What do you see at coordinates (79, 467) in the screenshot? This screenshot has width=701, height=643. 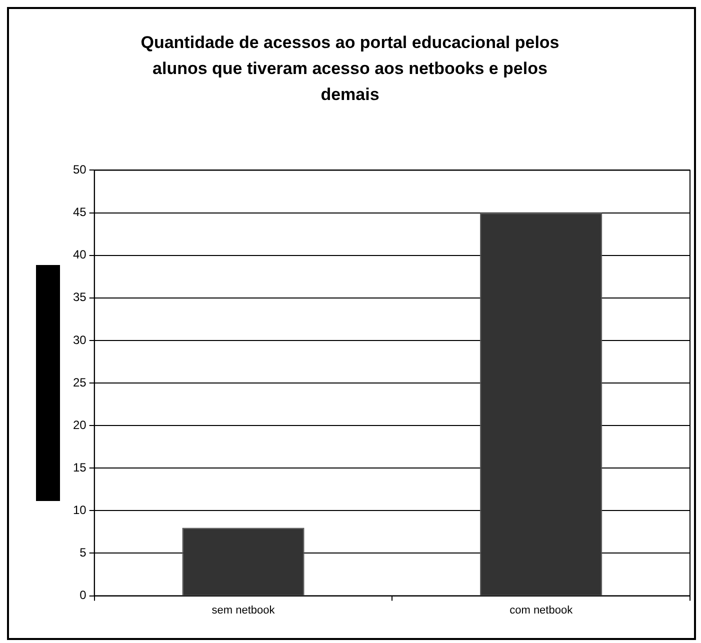 I see `y-tick-label: 15` at bounding box center [79, 467].